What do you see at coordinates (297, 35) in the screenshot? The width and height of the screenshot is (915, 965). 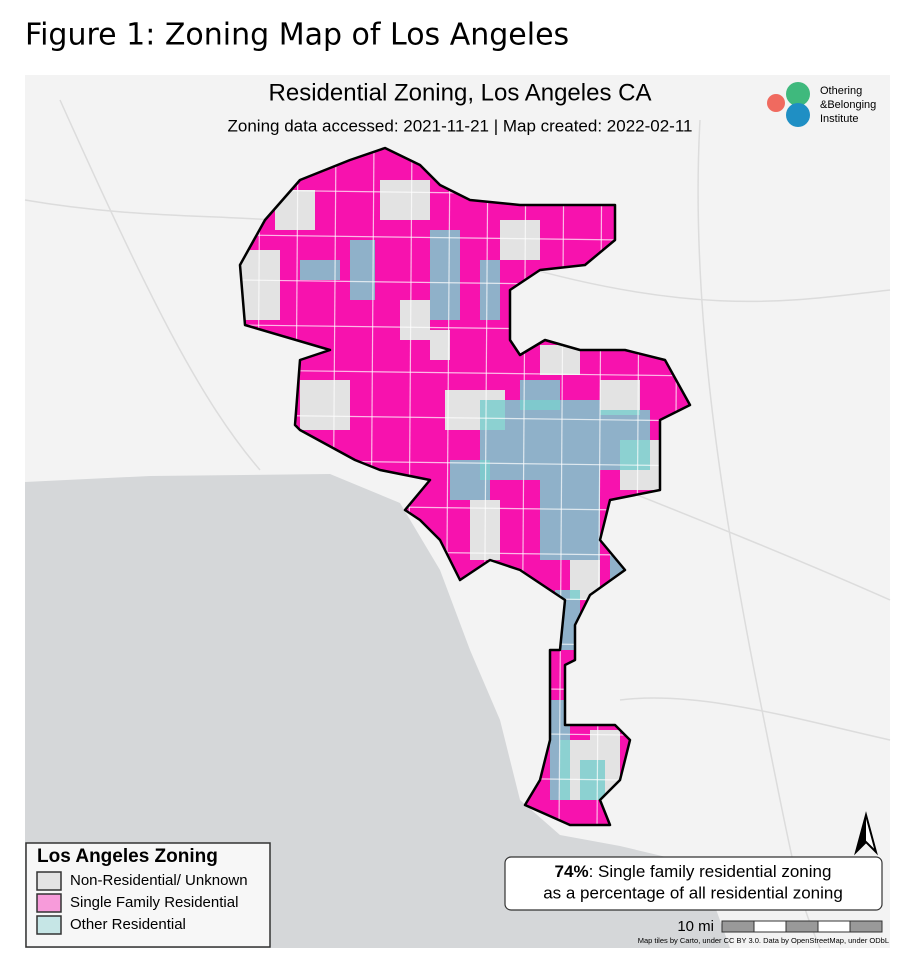 I see `figure-title: Figure 1: Zoning Map of Los Angeles` at bounding box center [297, 35].